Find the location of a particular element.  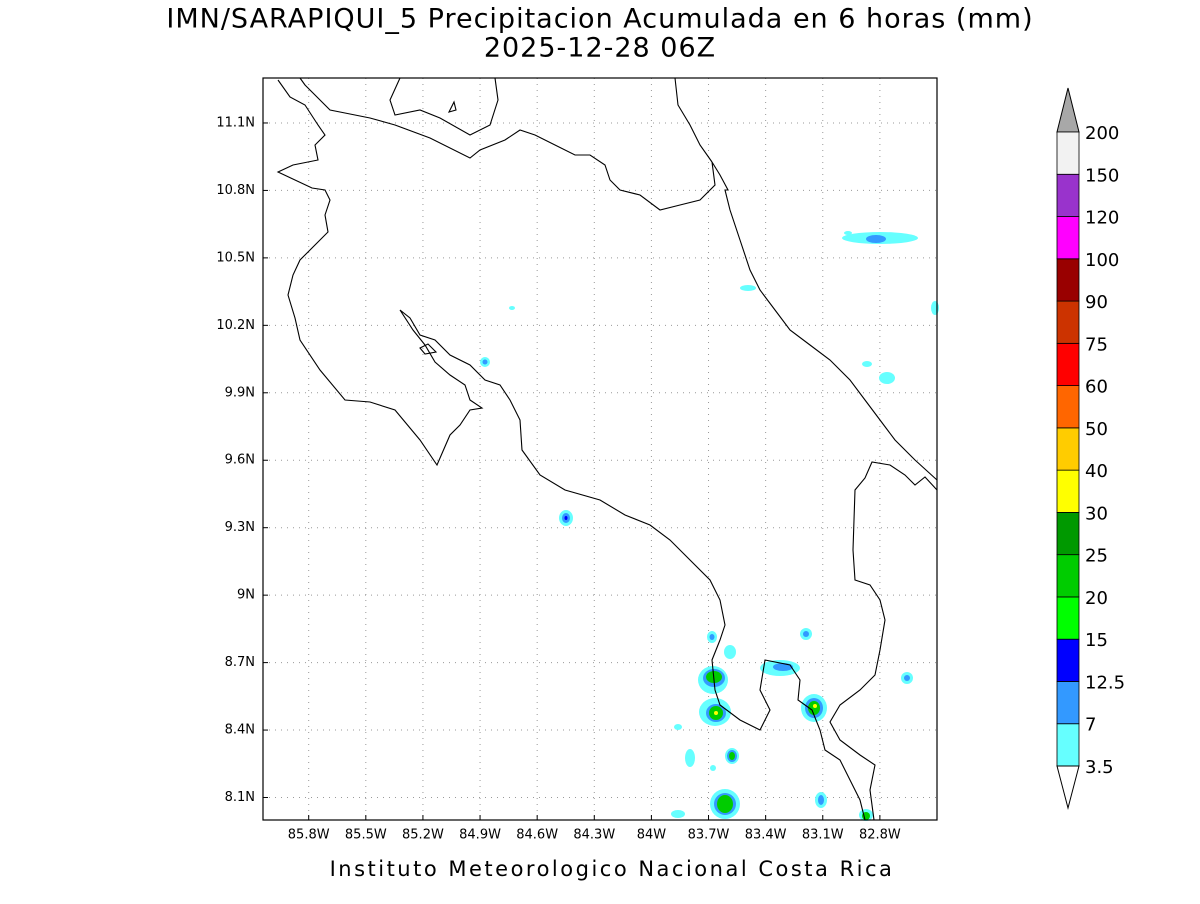

x-tick-label: 84.9W is located at coordinates (480, 835).